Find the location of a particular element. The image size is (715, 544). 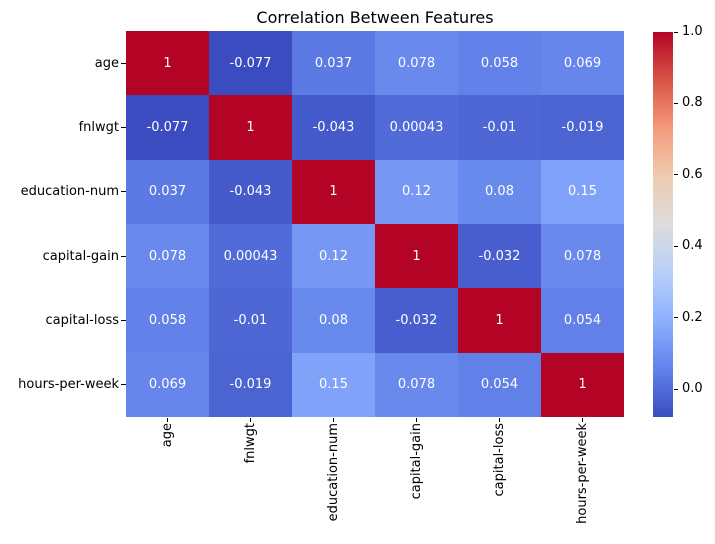

y-tick-label: education-num is located at coordinates (69, 192).